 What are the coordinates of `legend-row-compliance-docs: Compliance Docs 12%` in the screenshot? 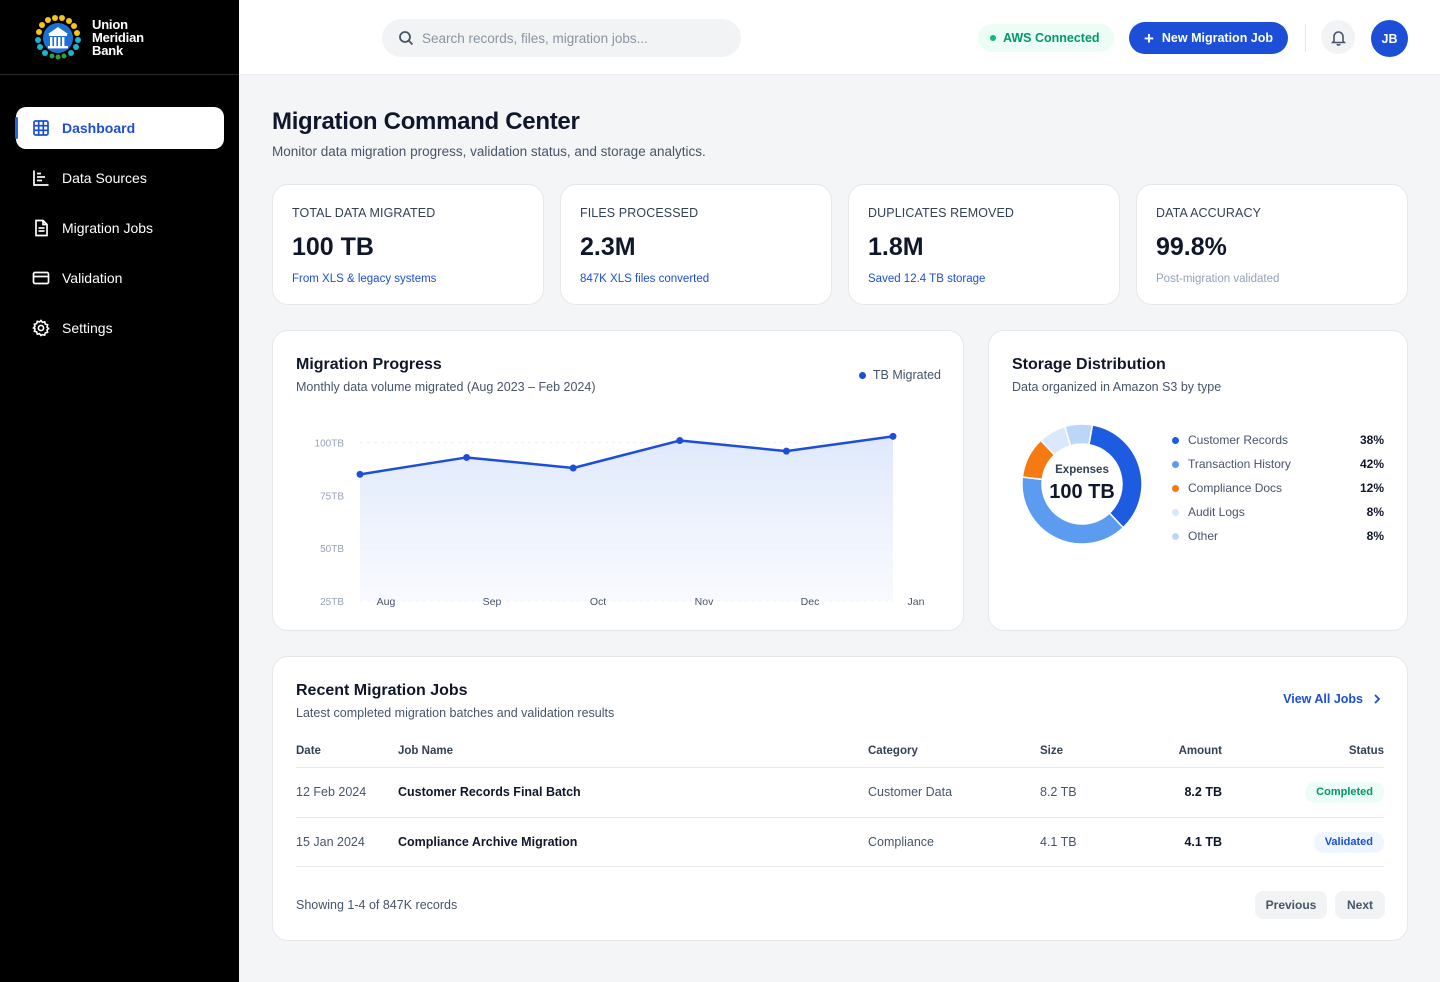 It's located at (1278, 488).